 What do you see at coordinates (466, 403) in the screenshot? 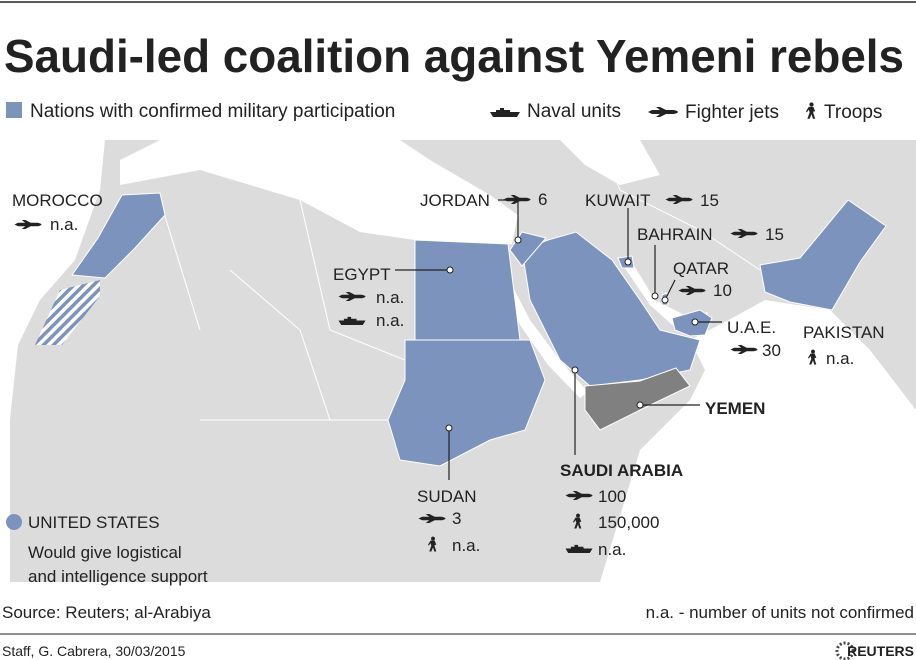
I see `sudan` at bounding box center [466, 403].